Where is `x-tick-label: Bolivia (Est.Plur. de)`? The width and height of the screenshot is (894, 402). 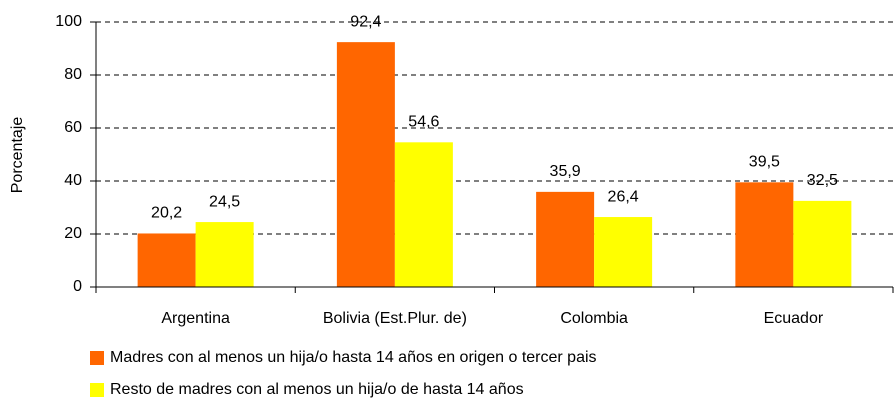
x-tick-label: Bolivia (Est.Plur. de) is located at coordinates (395, 318).